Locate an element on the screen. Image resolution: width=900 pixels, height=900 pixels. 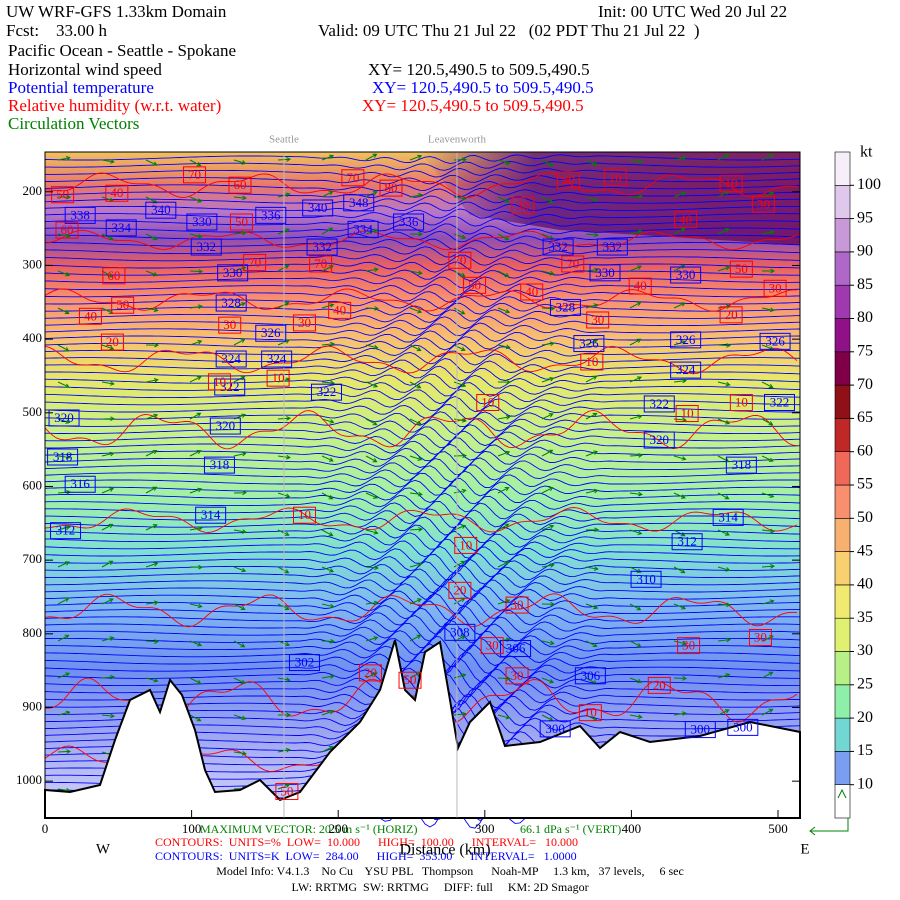
rh-label: 50 is located at coordinates (286, 790).